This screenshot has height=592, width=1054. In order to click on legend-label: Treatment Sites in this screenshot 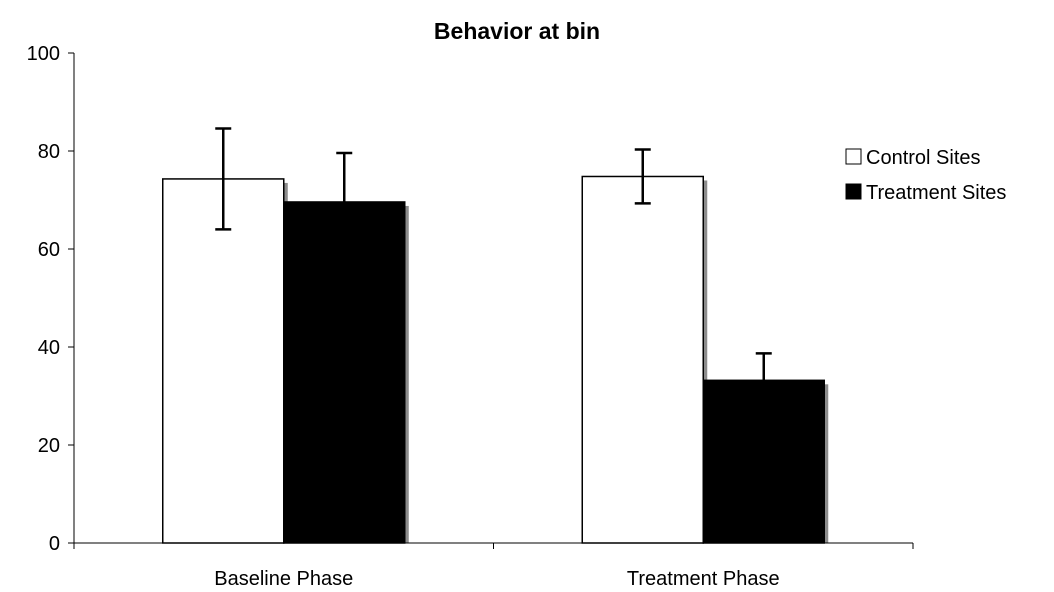, I will do `click(936, 193)`.